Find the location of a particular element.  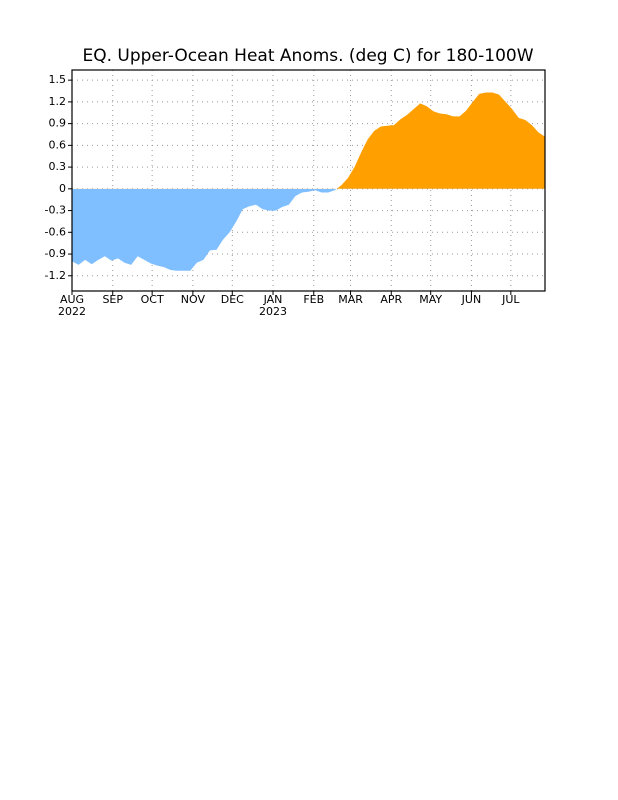

x-year-label: 2023 is located at coordinates (273, 311).